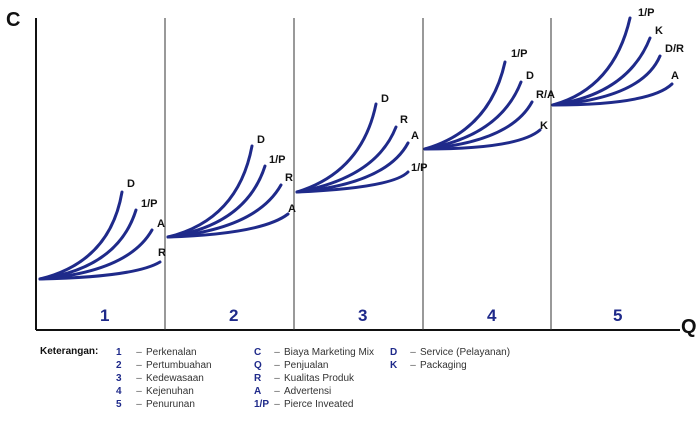 Image resolution: width=696 pixels, height=423 pixels. Describe the element at coordinates (482, 139) in the screenshot. I see `stage-4-curve-k` at that location.